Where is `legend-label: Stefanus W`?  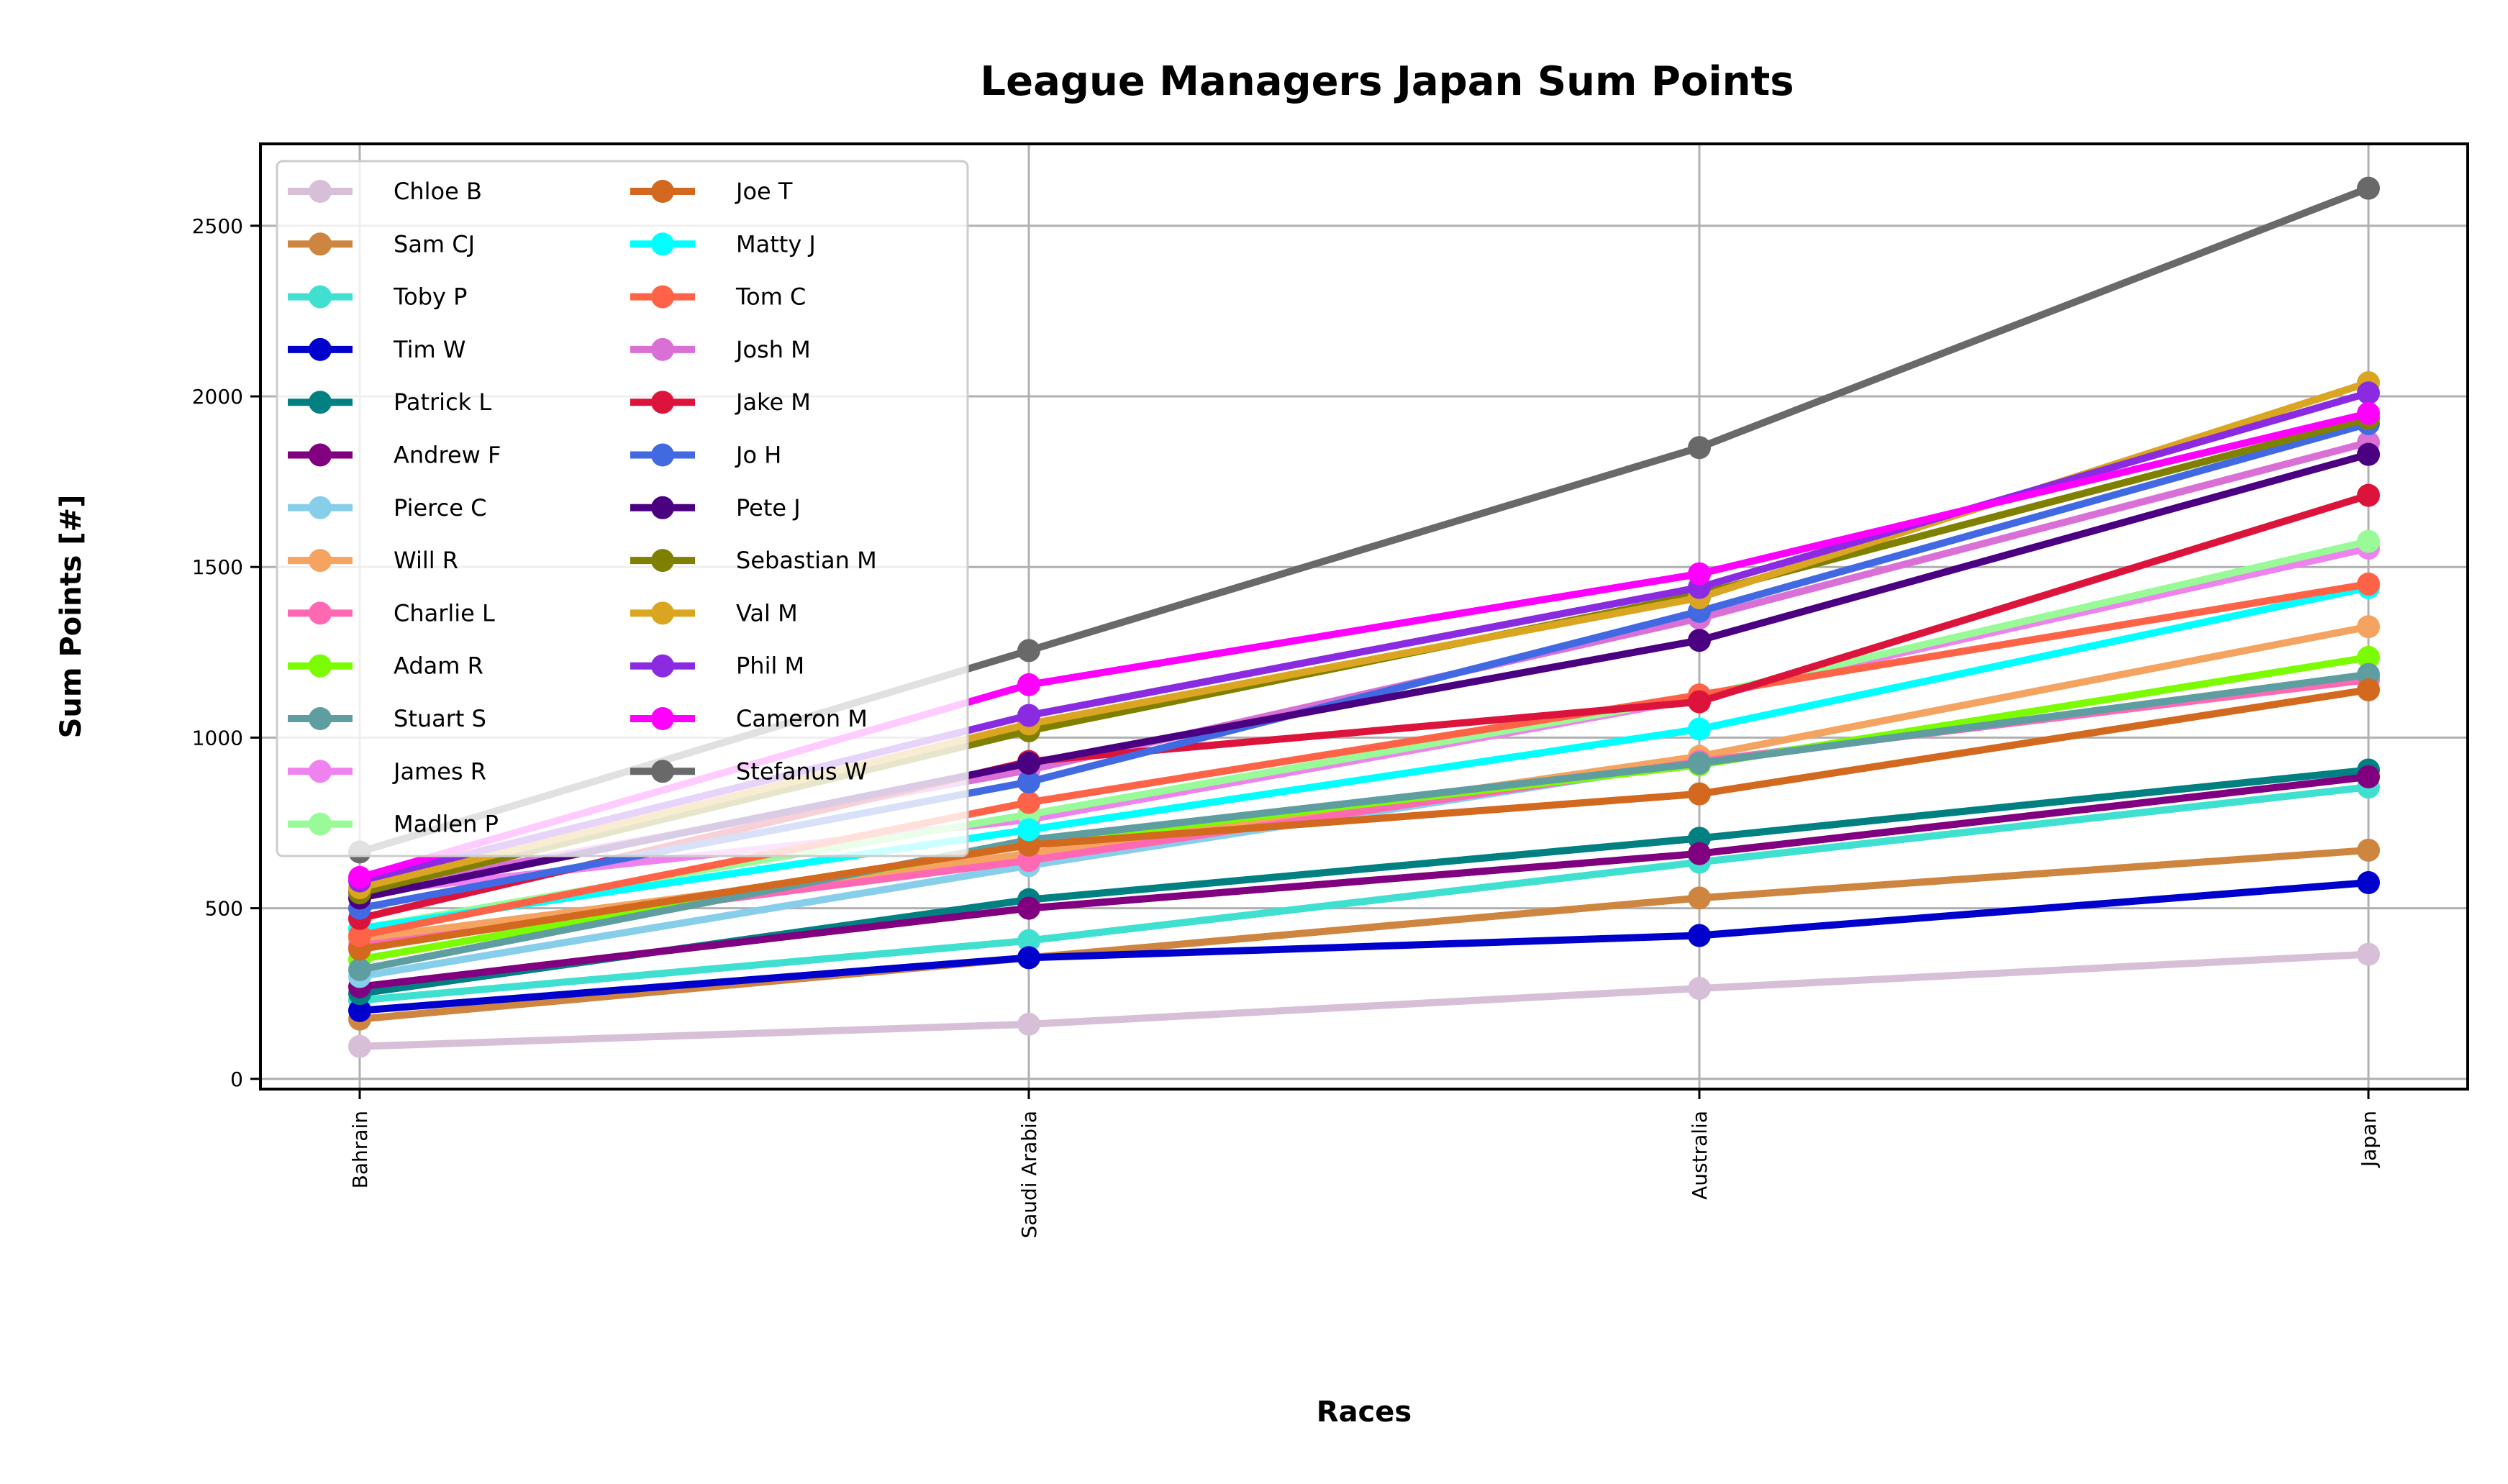
legend-label: Stefanus W is located at coordinates (802, 771).